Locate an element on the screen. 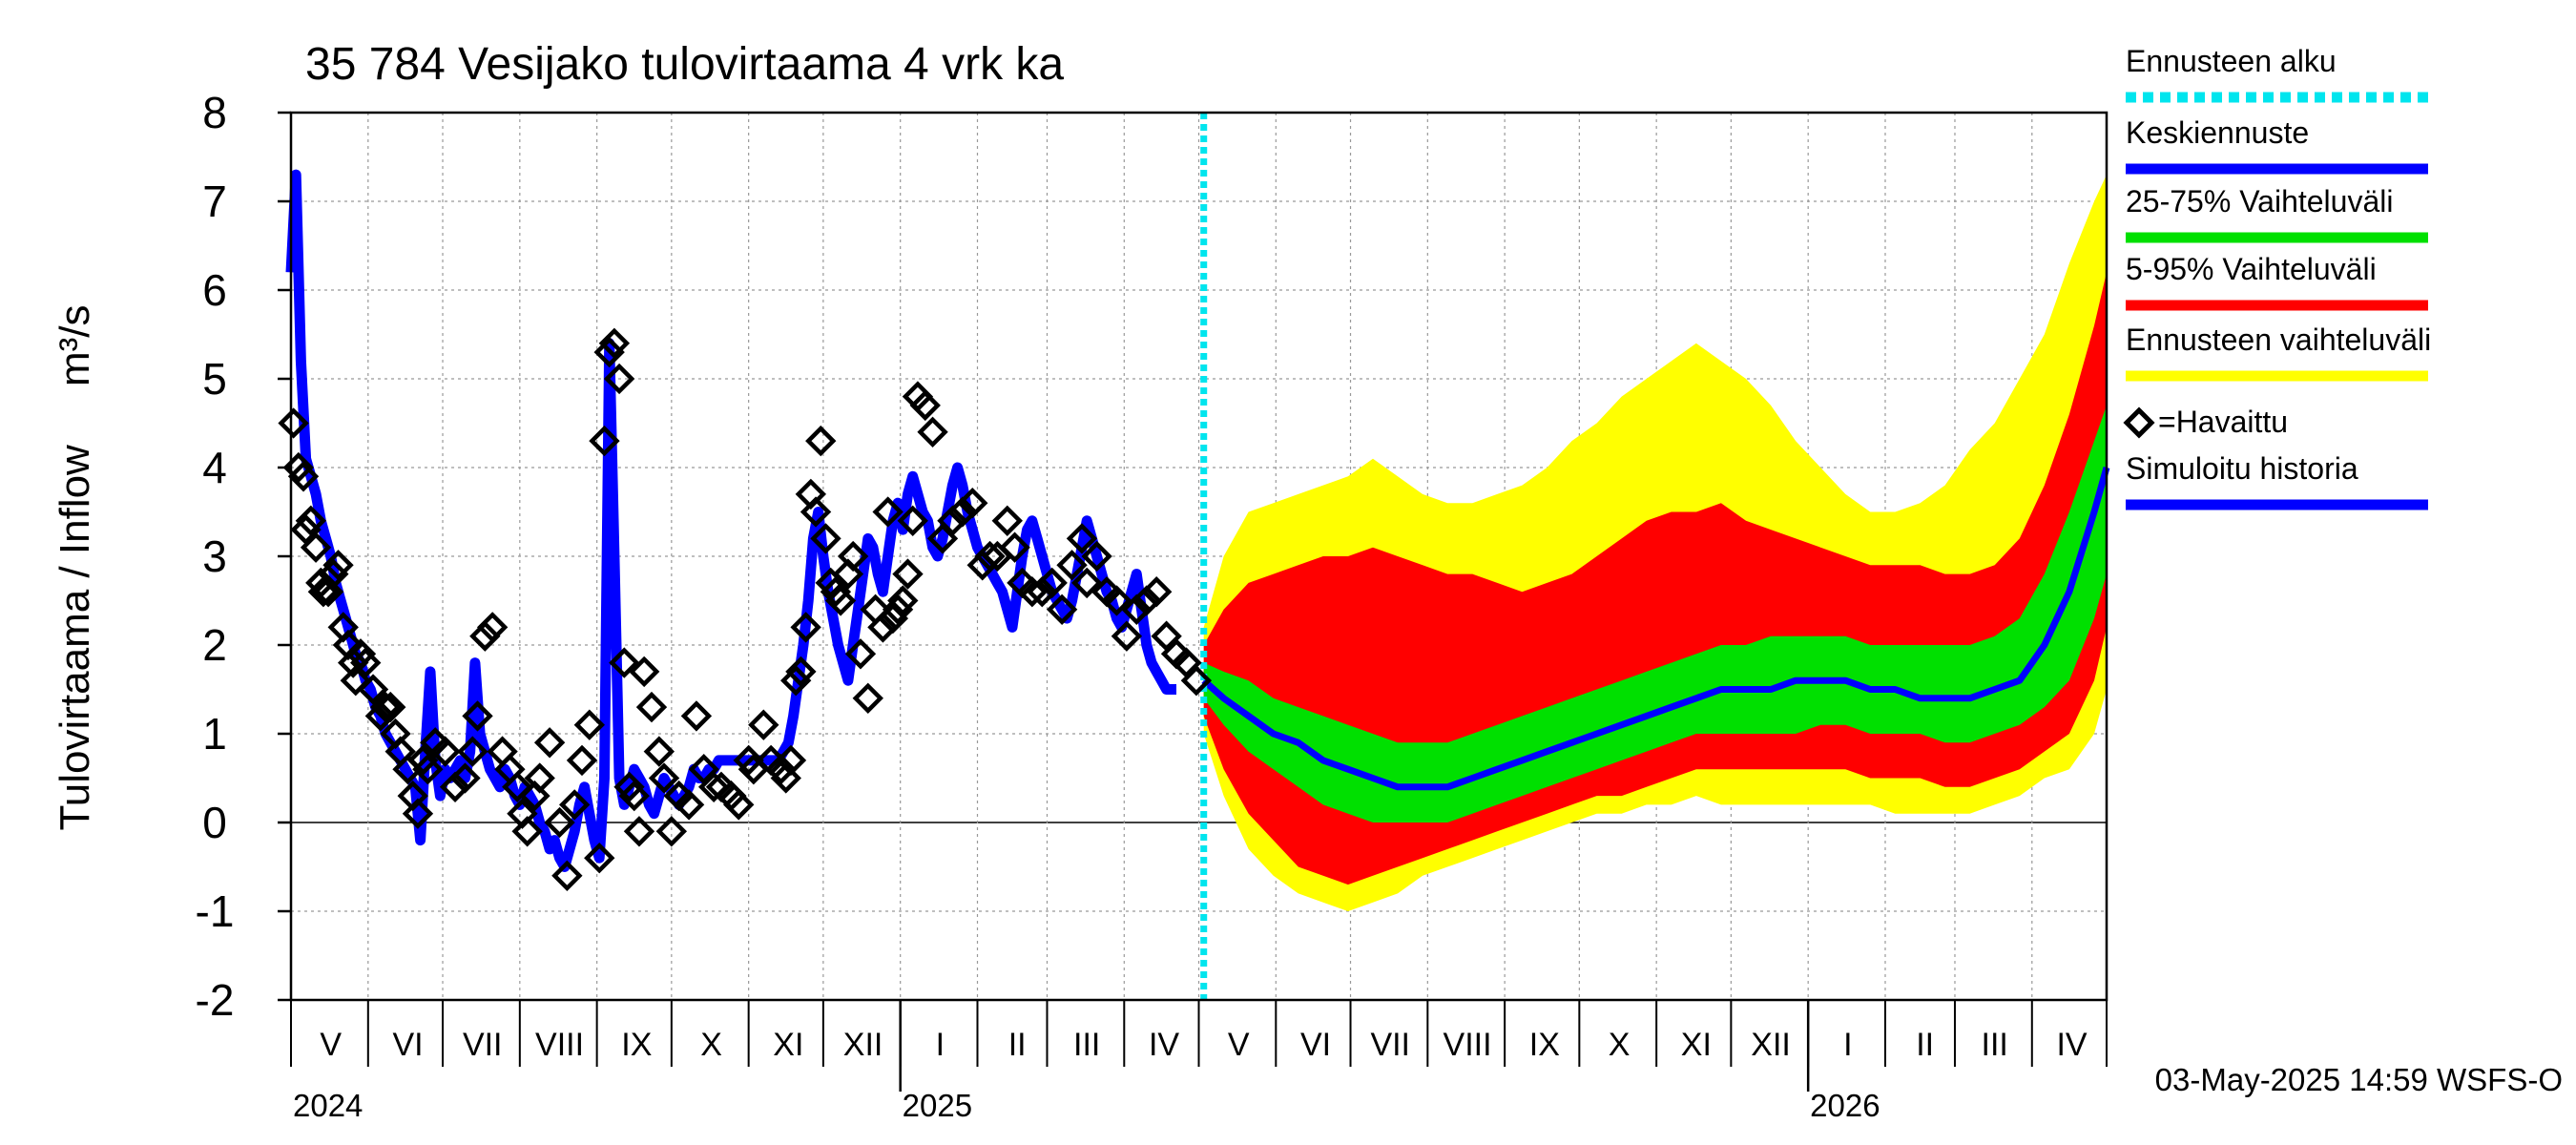  y-tick-label: 8 is located at coordinates (214, 113).